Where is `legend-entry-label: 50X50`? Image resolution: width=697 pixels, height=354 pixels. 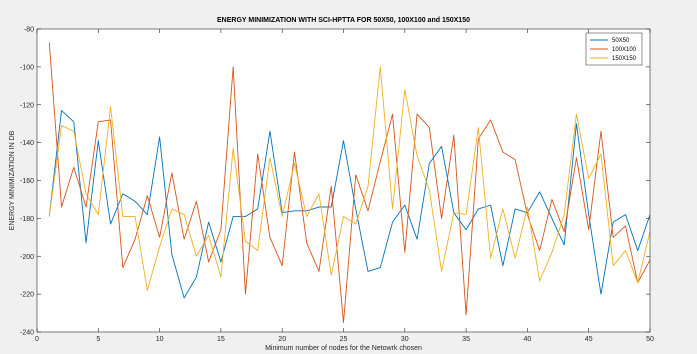
legend-entry-label: 50X50 is located at coordinates (621, 41).